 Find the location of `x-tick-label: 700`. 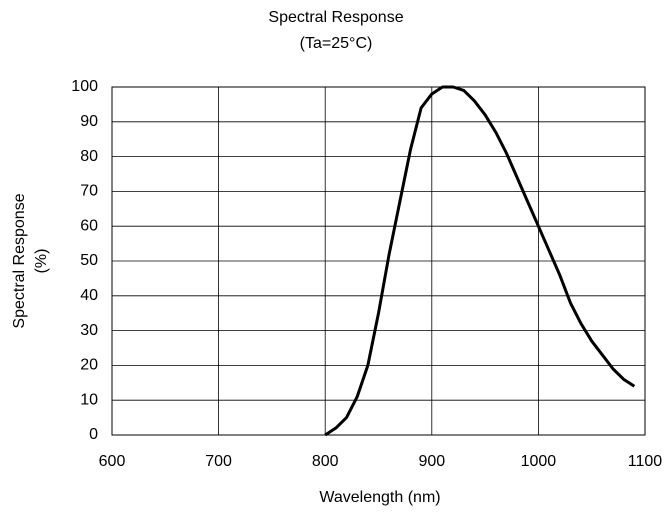

x-tick-label: 700 is located at coordinates (218, 461).